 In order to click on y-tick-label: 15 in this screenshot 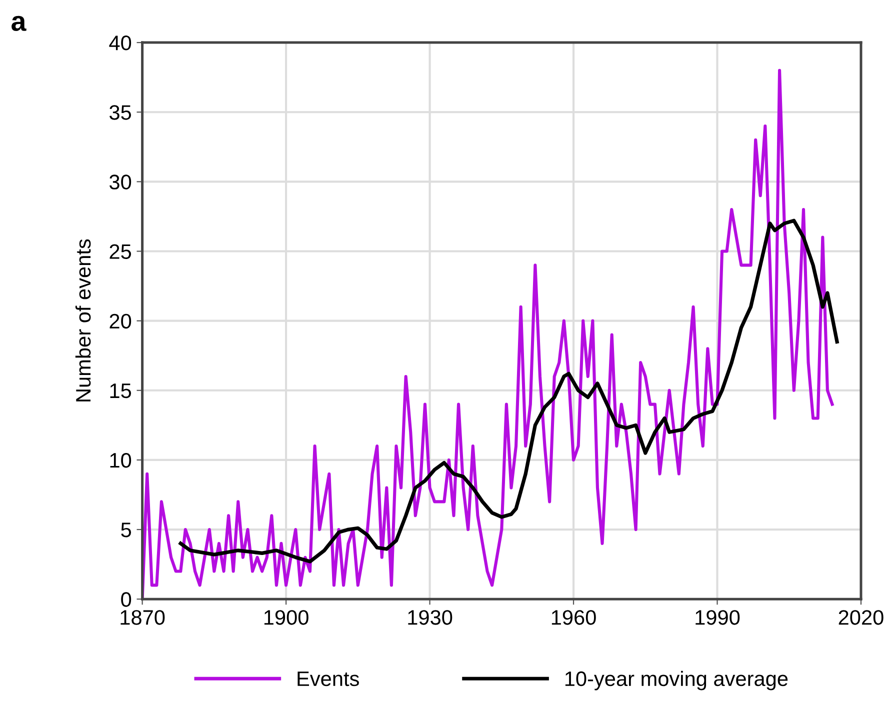, I will do `click(121, 391)`.